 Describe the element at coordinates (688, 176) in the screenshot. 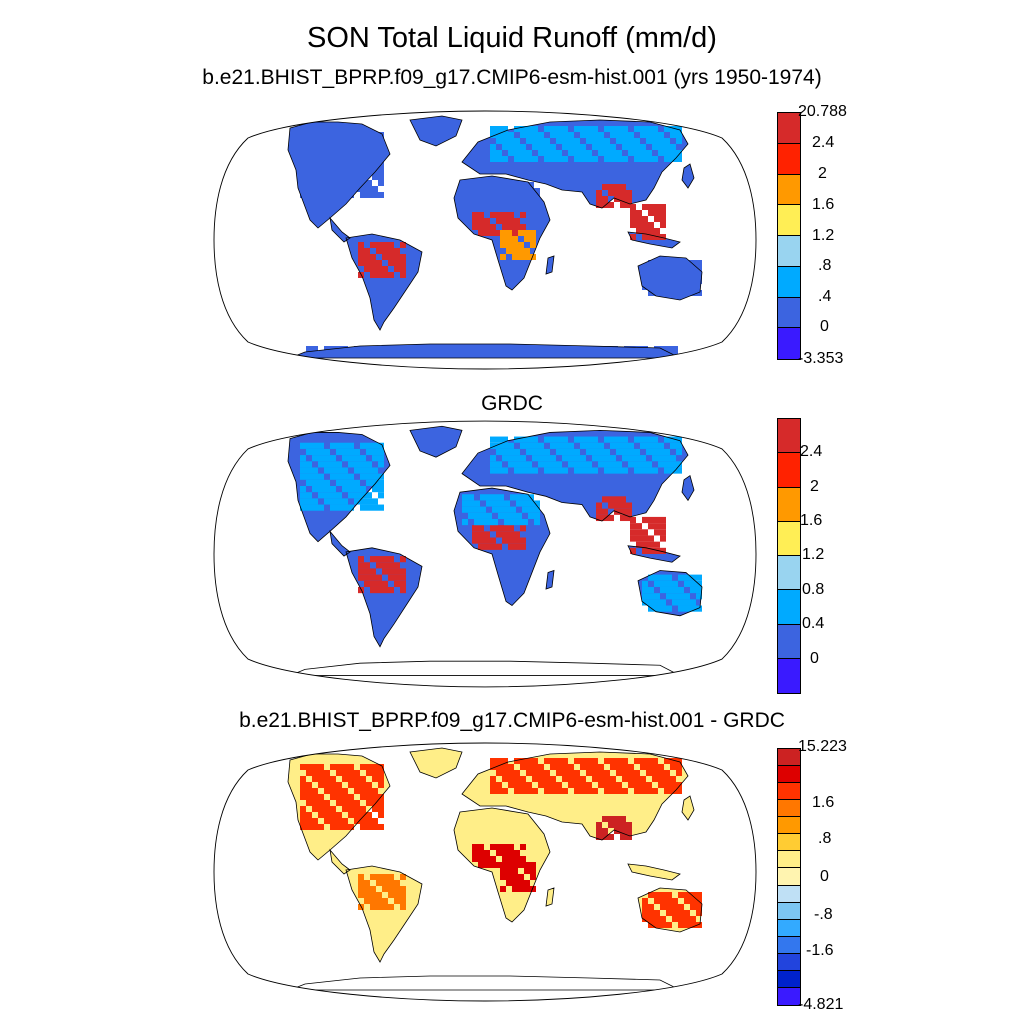

I see `land-japan` at that location.